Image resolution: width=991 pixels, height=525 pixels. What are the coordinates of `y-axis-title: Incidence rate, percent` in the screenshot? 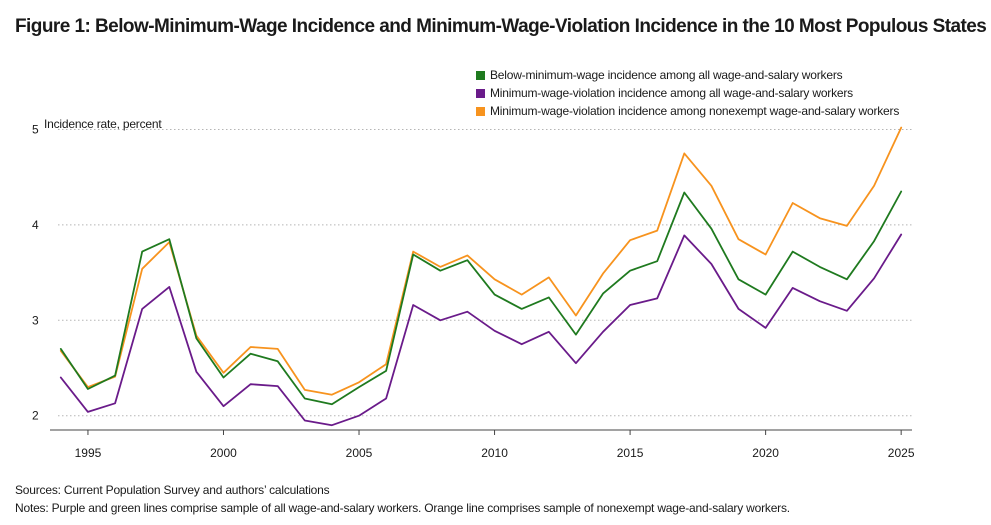 It's located at (103, 124).